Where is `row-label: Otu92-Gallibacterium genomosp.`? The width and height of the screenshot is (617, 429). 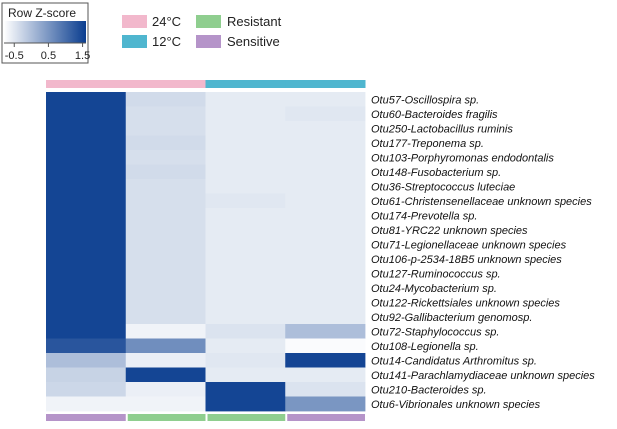
row-label: Otu92-Gallibacterium genomosp. is located at coordinates (451, 318).